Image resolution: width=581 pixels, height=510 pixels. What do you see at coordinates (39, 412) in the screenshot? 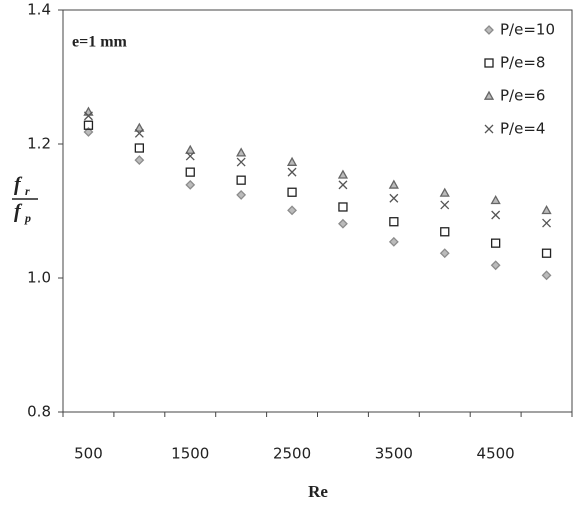
I see `y-tick-label: 0.8` at bounding box center [39, 412].